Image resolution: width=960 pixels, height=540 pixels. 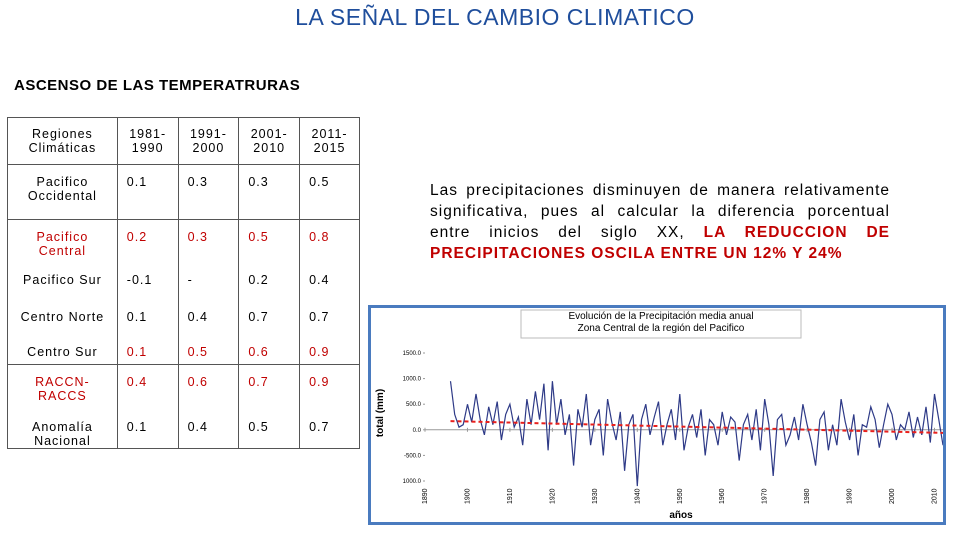 I want to click on x-axis-label: años, so click(x=681, y=515).